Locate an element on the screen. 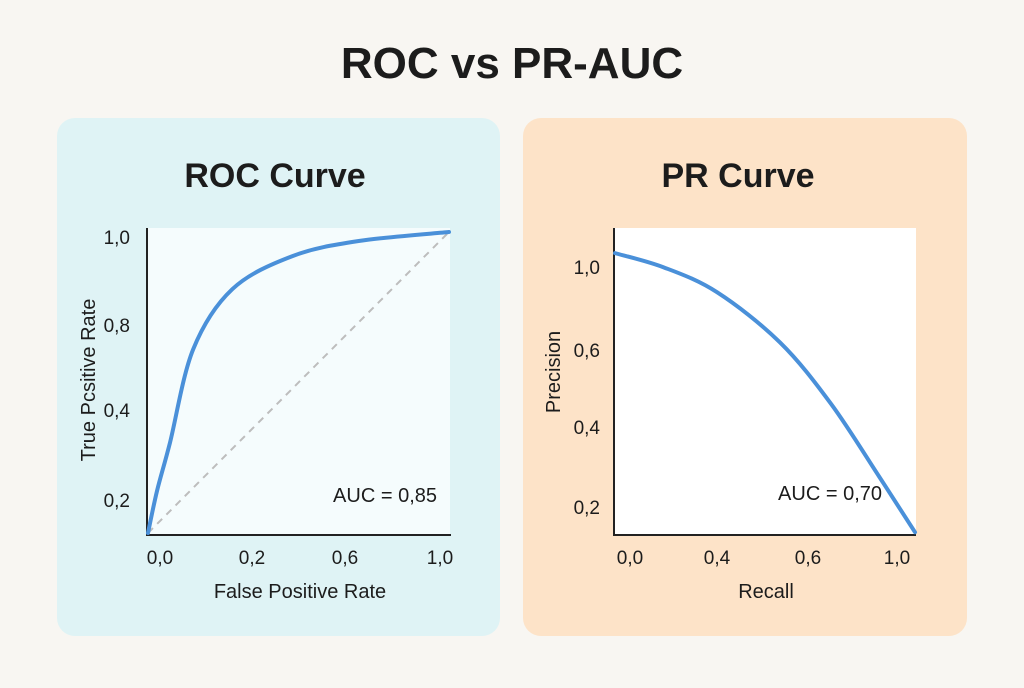 The width and height of the screenshot is (1024, 688). pr-title: PR Curve is located at coordinates (737, 176).